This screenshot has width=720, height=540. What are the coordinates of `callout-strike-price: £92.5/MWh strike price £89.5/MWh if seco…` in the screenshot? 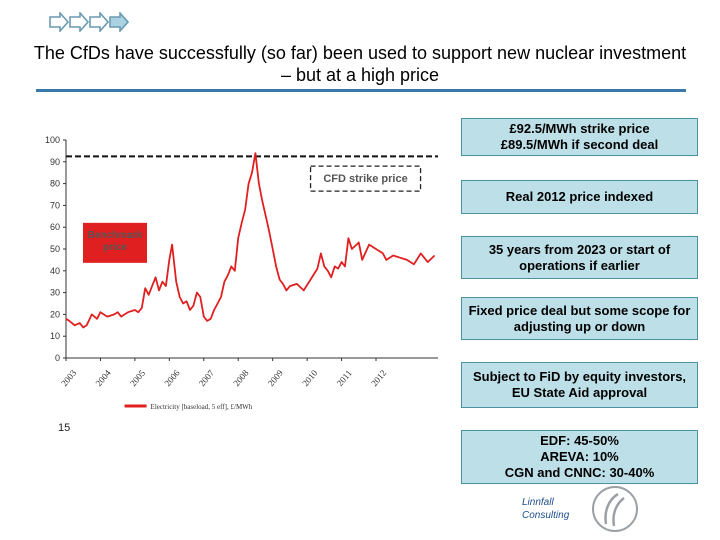 It's located at (579, 137).